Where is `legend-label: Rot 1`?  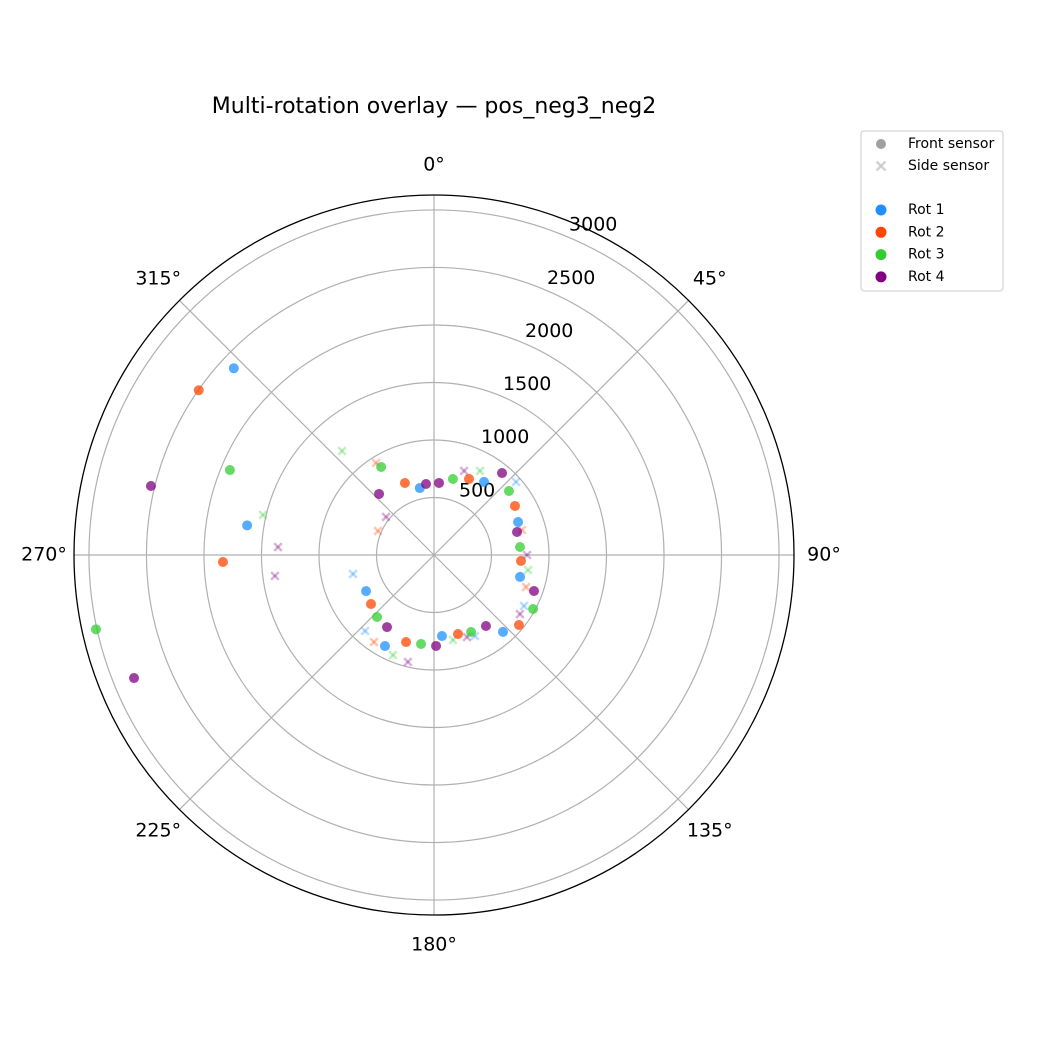
legend-label: Rot 1 is located at coordinates (926, 210).